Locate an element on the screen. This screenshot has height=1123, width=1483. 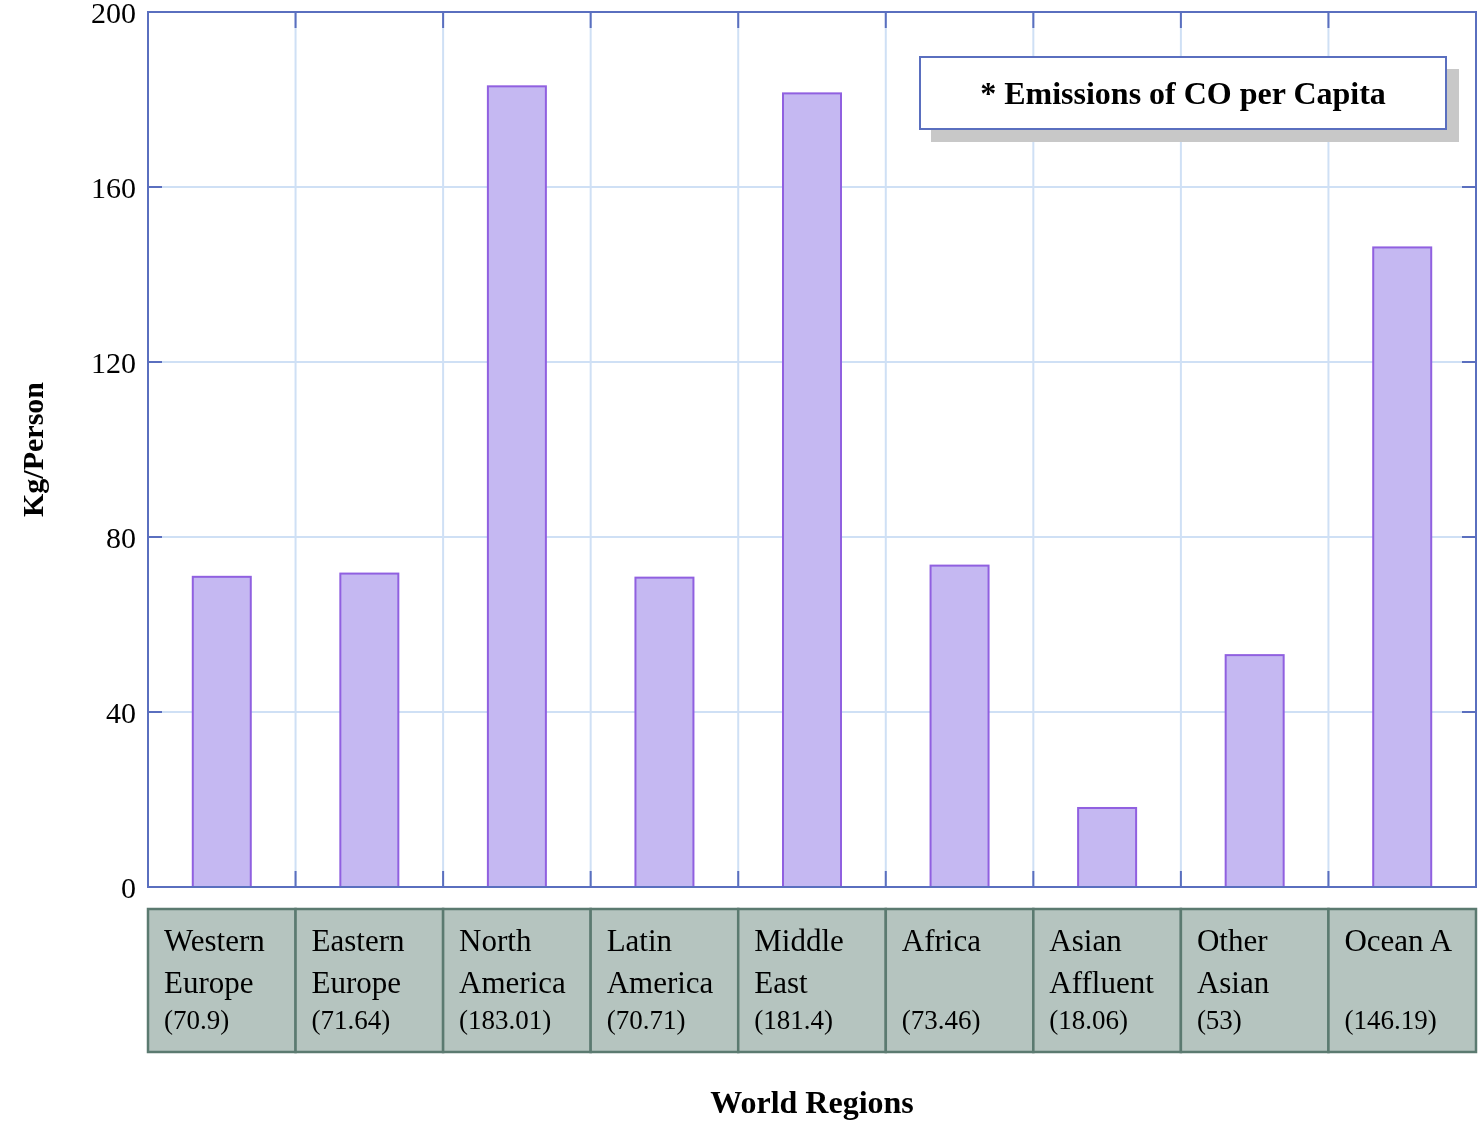
y-tick-label: 160 is located at coordinates (113, 187).